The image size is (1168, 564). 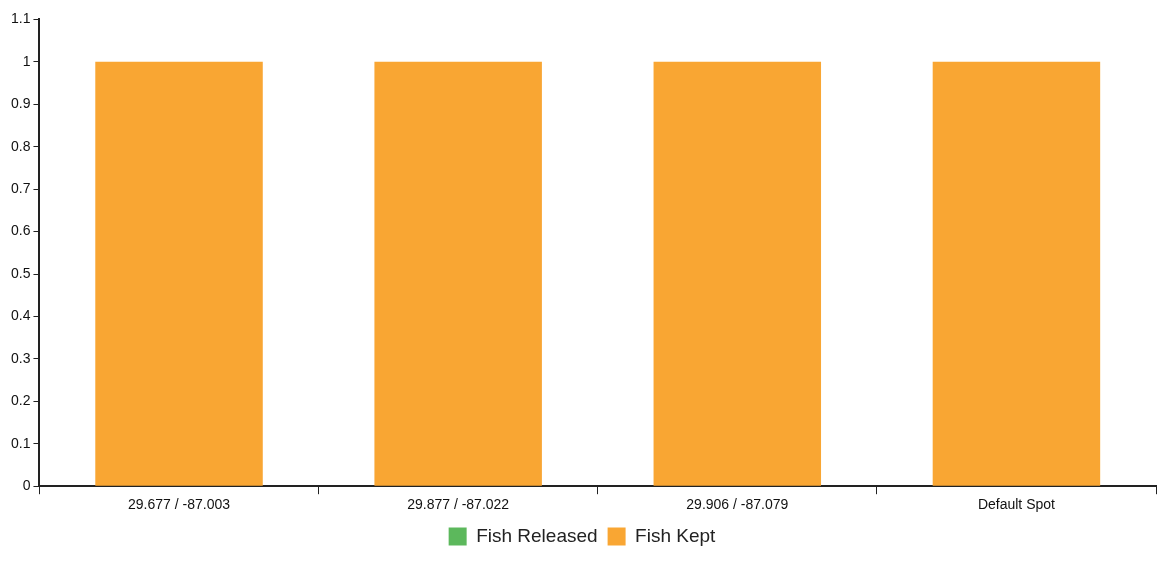 What do you see at coordinates (20, 145) in the screenshot?
I see `y-tick-label: 0.8` at bounding box center [20, 145].